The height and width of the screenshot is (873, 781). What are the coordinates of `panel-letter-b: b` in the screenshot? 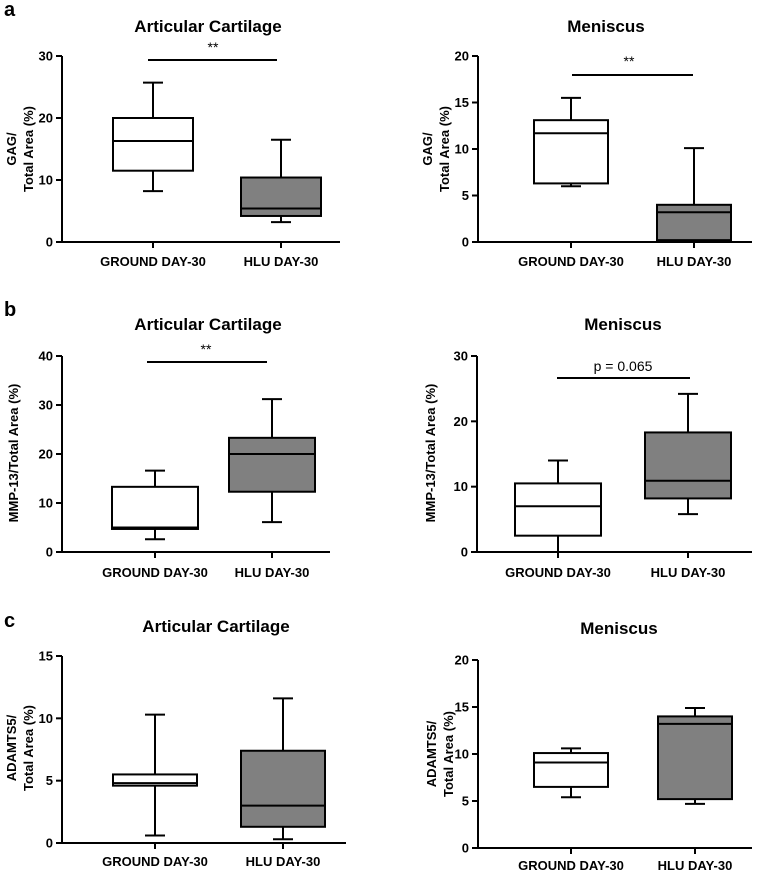 It's located at (10, 310).